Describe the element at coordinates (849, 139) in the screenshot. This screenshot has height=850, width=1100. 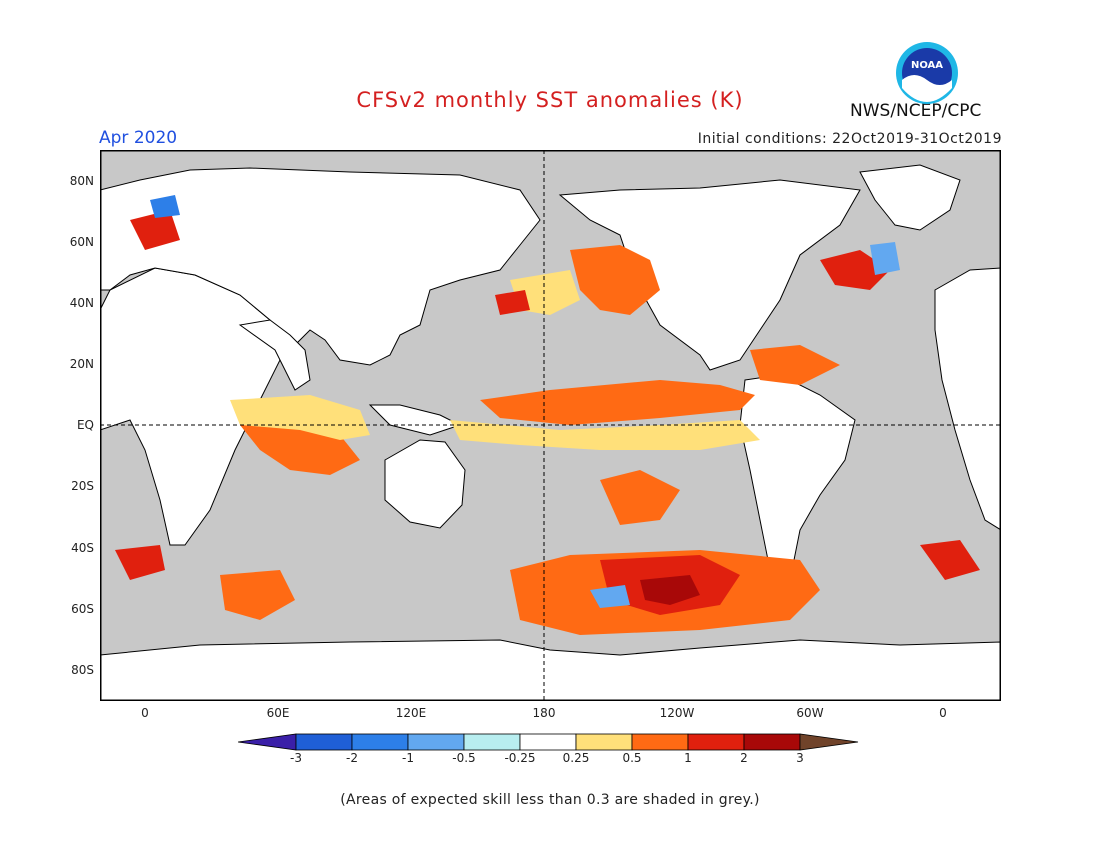
I see `initial-conditions: Initial conditions: 22Oct2019-31Oct2019` at that location.